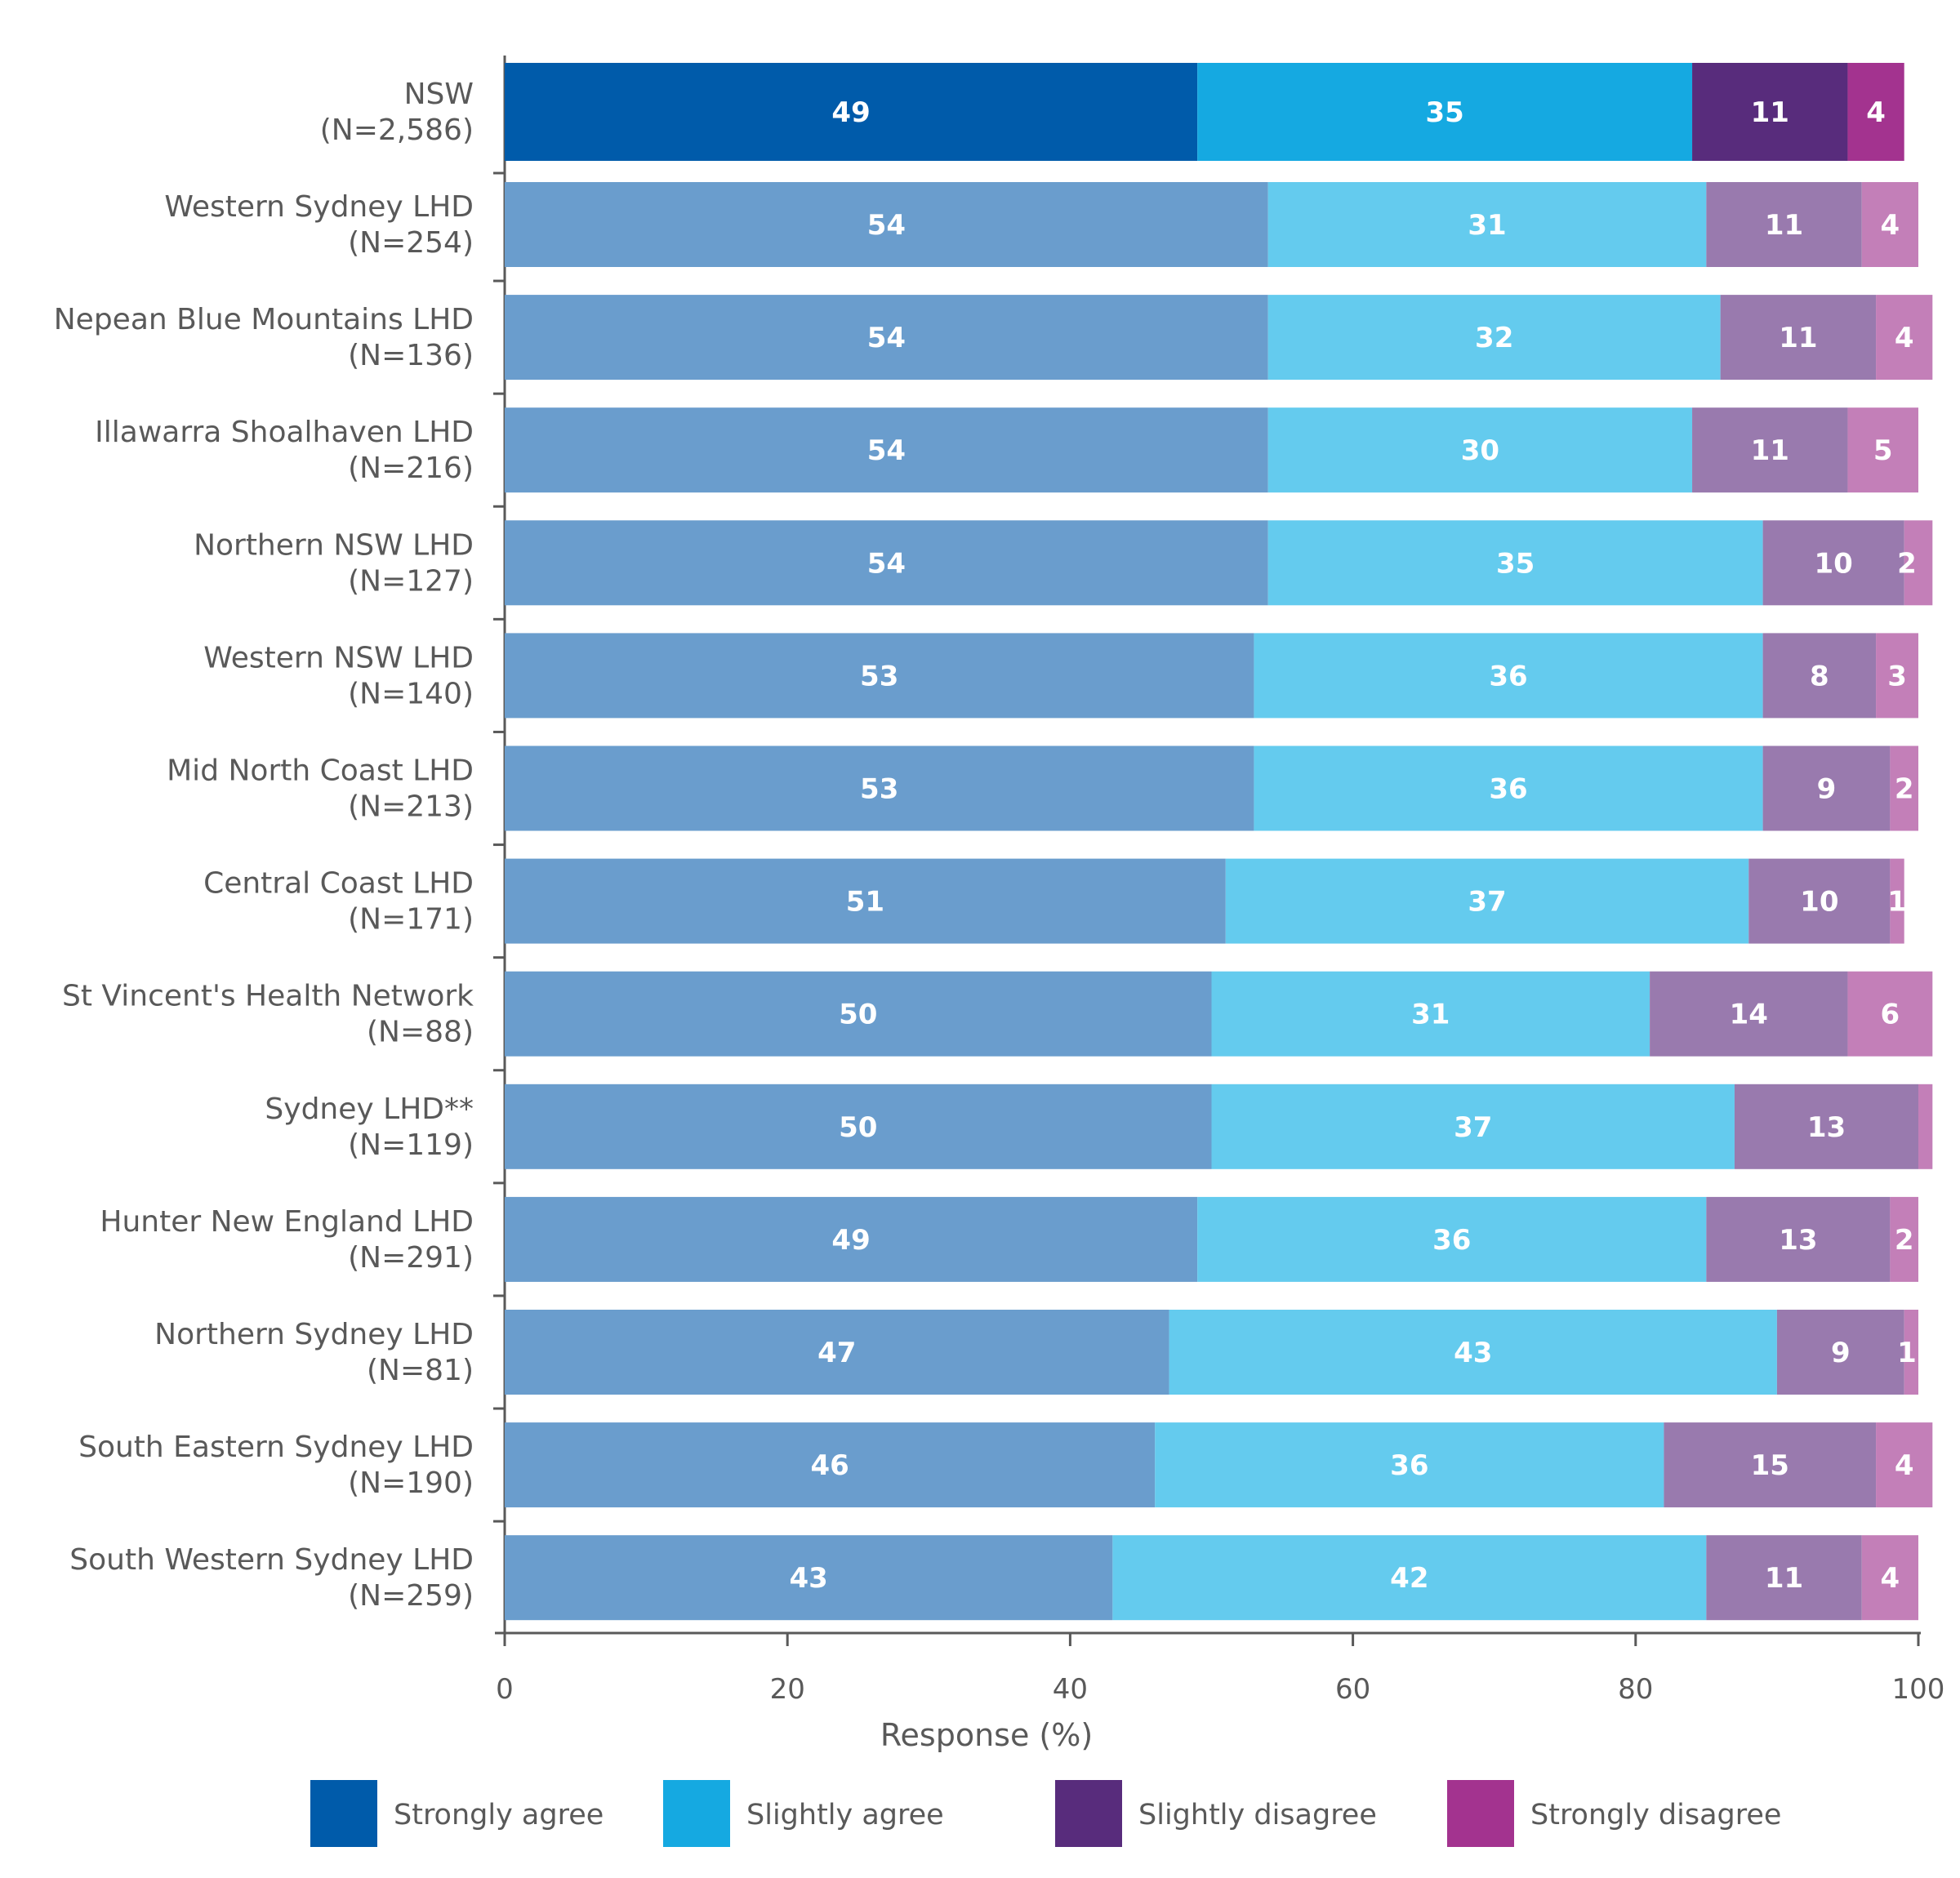  What do you see at coordinates (1070, 1689) in the screenshot?
I see `x-tick-label: 40` at bounding box center [1070, 1689].